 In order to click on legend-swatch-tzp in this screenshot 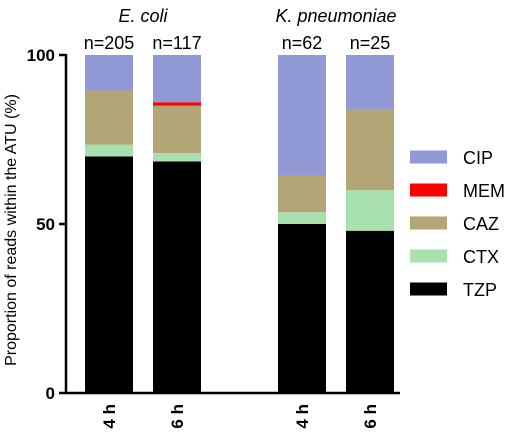, I will do `click(428, 289)`.